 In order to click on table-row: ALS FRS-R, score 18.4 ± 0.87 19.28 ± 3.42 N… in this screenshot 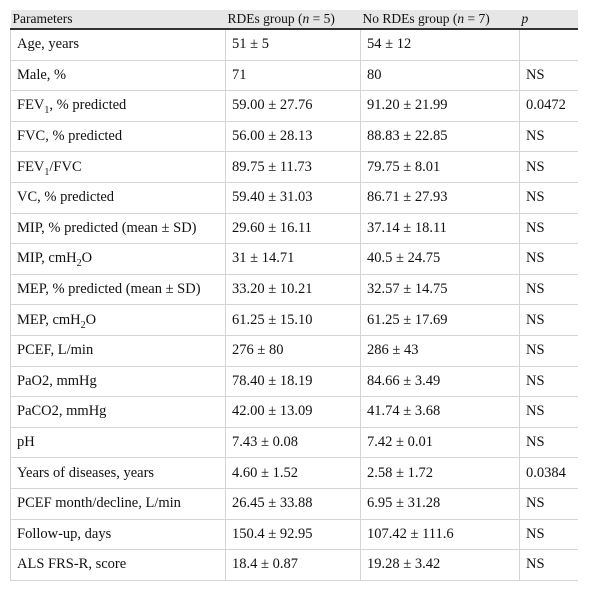, I will do `click(294, 565)`.